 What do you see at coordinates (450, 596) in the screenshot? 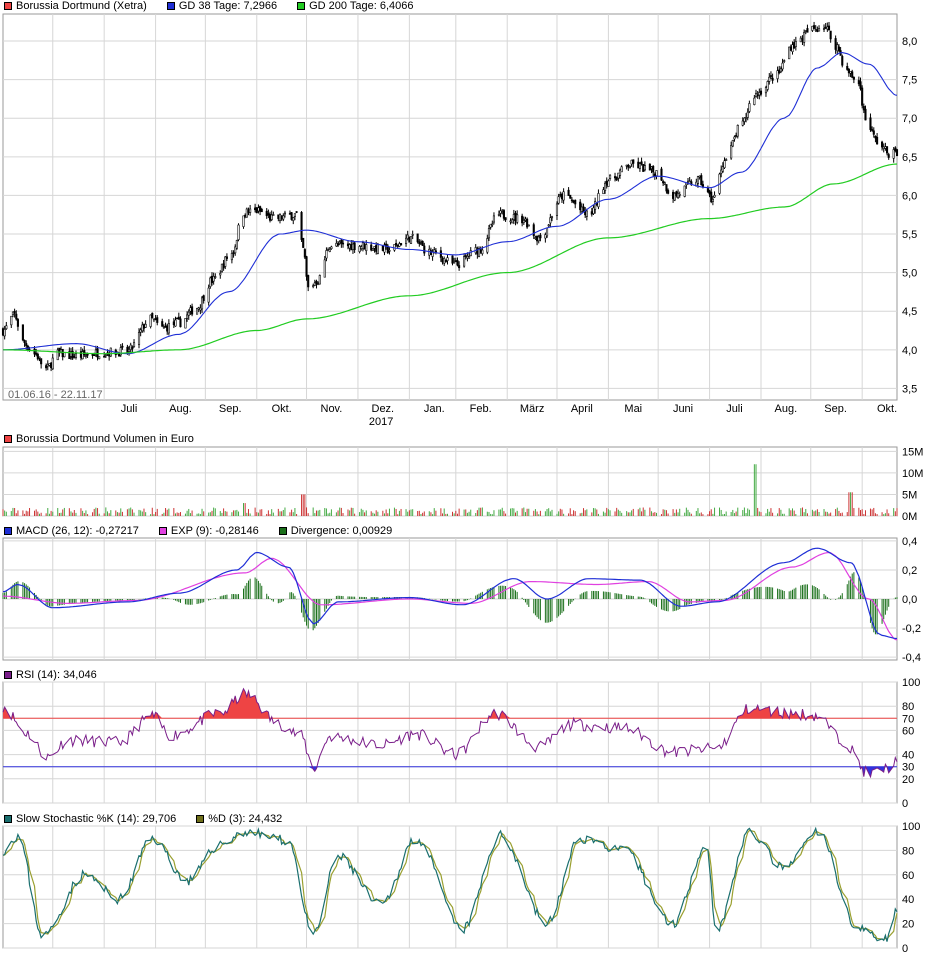
I see `macd-exp-line` at bounding box center [450, 596].